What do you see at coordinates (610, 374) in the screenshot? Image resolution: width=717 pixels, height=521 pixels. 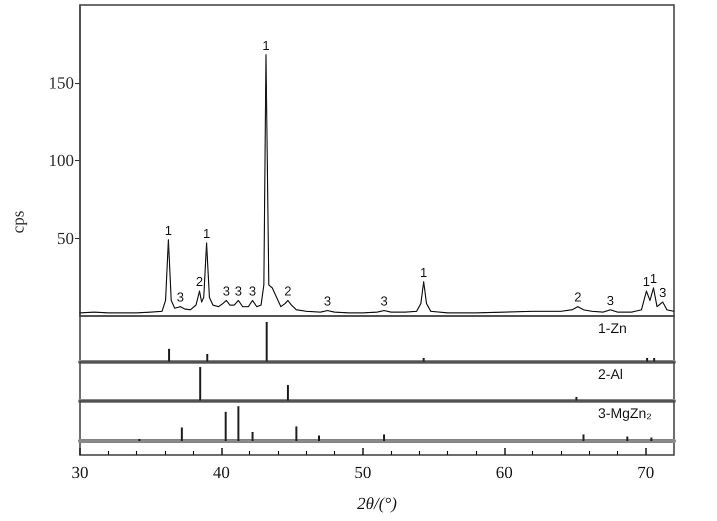 I see `series-label: 2-Al` at bounding box center [610, 374].